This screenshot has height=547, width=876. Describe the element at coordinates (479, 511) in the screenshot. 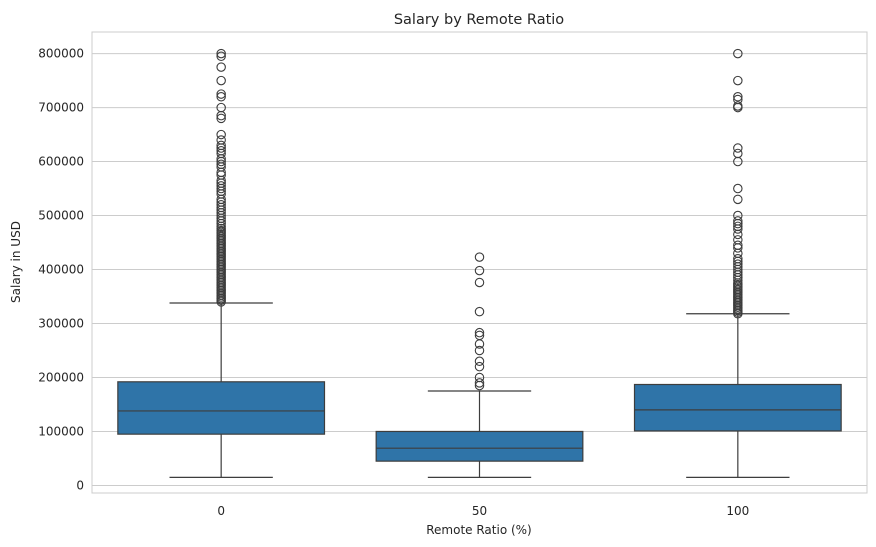

I see `x-tick-label: 50` at that location.